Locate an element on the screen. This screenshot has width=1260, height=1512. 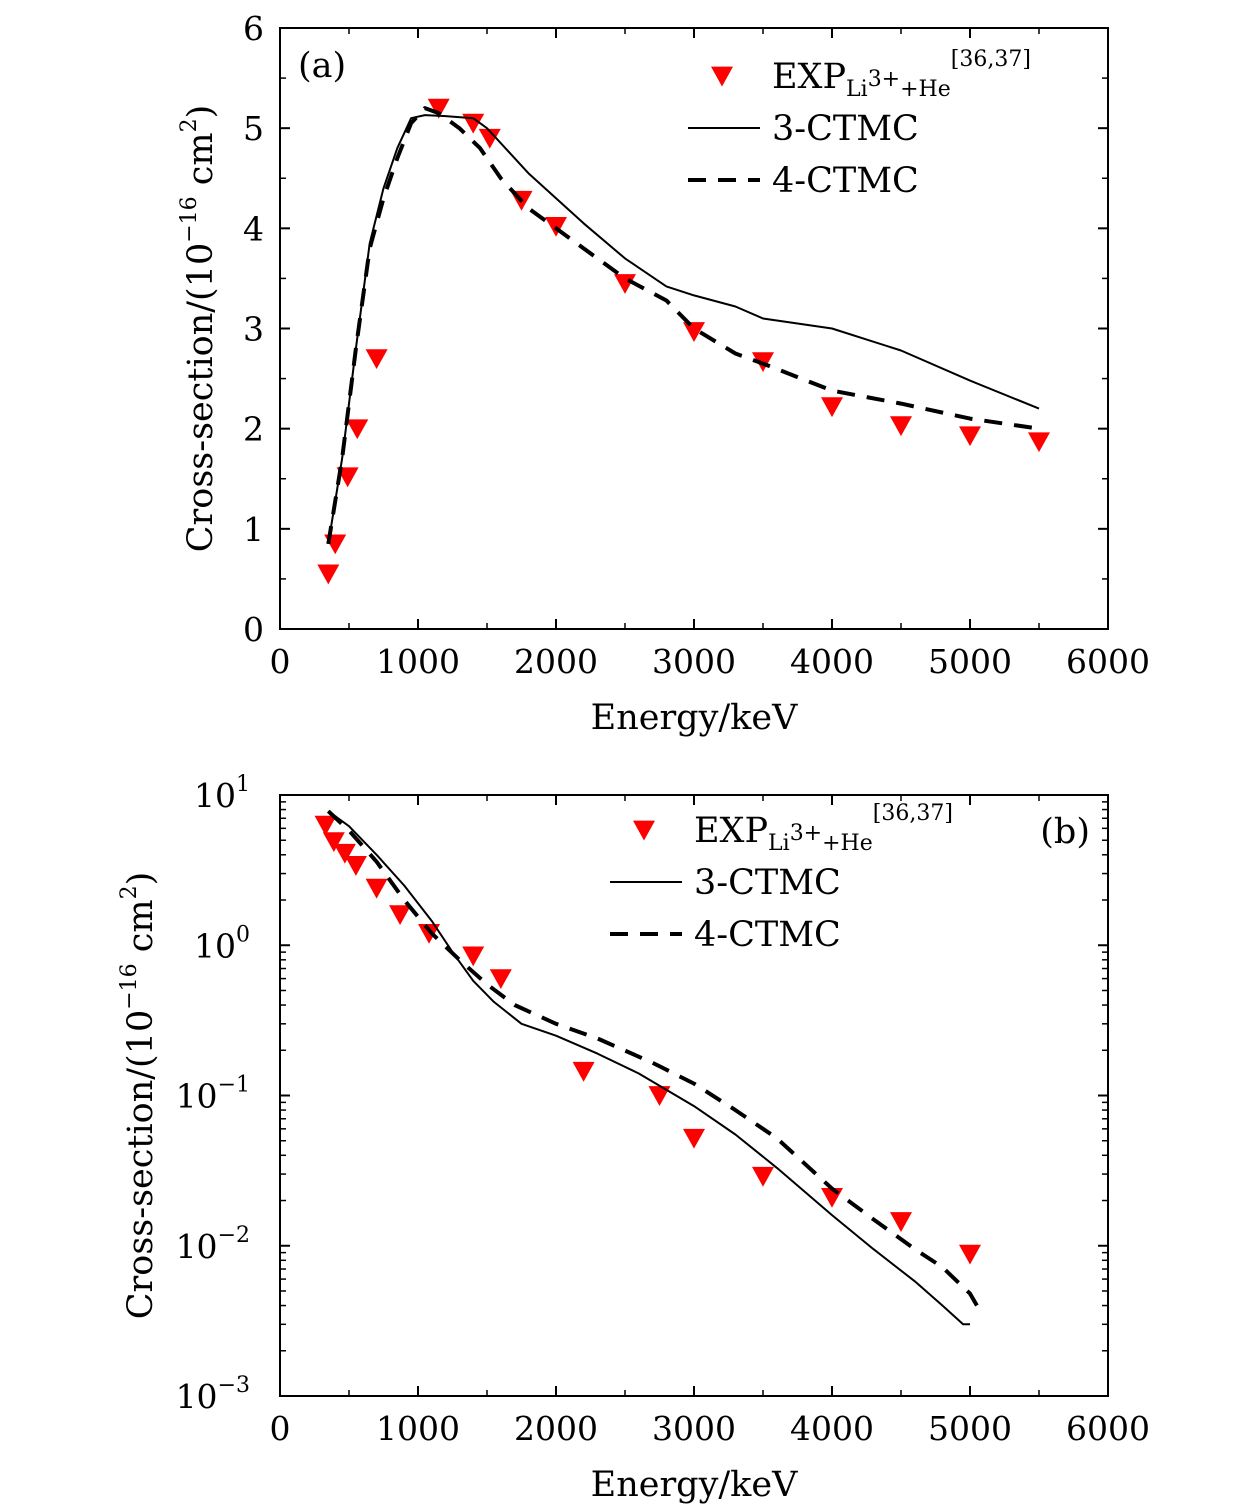
legend-4ctmc-label: 4-CTMC is located at coordinates (845, 181).